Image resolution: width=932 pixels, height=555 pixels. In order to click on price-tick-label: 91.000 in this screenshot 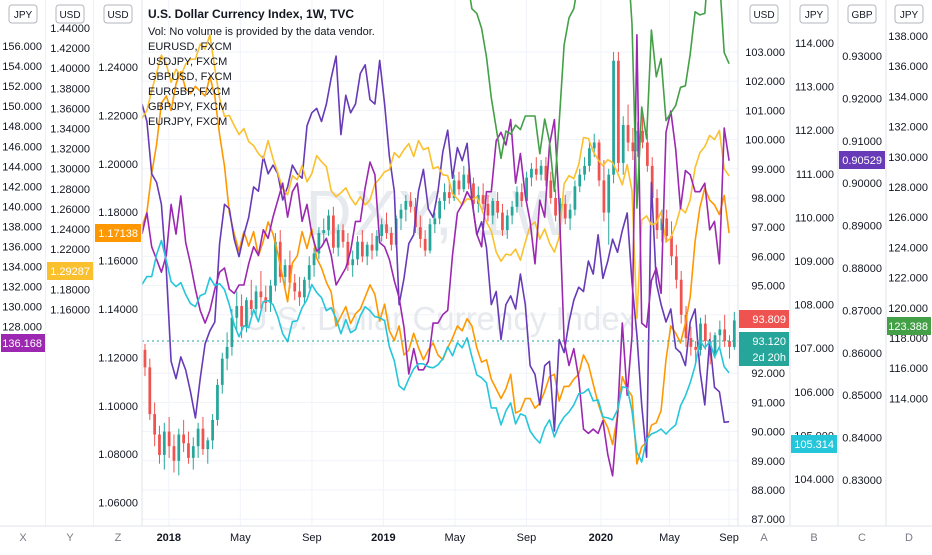, I will do `click(768, 403)`.